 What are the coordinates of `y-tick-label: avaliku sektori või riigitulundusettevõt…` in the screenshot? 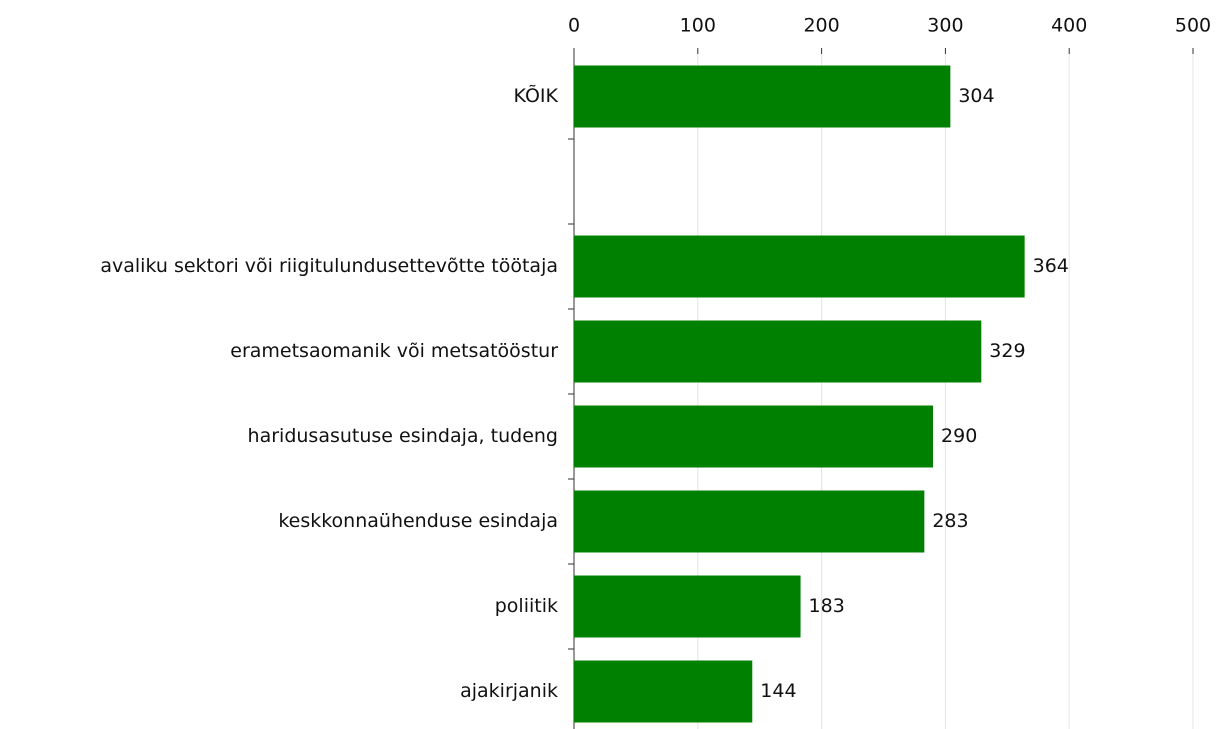 It's located at (329, 266).